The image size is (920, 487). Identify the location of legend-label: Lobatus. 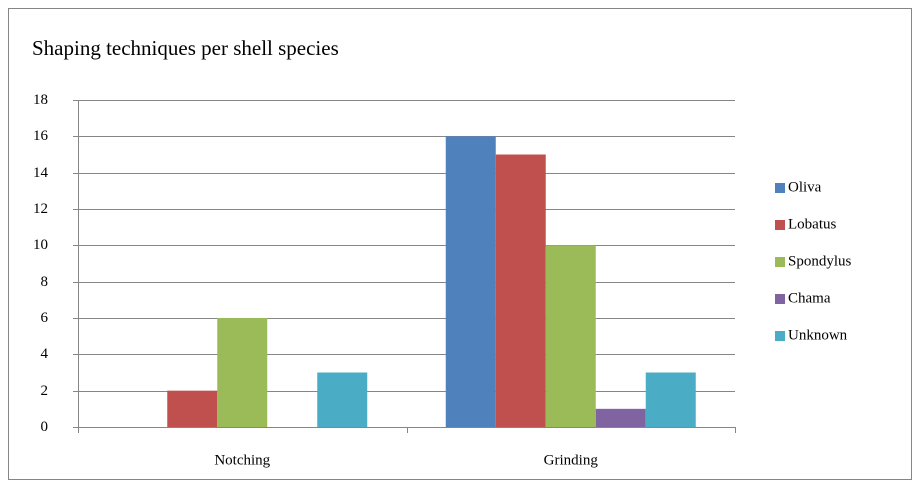
(812, 224).